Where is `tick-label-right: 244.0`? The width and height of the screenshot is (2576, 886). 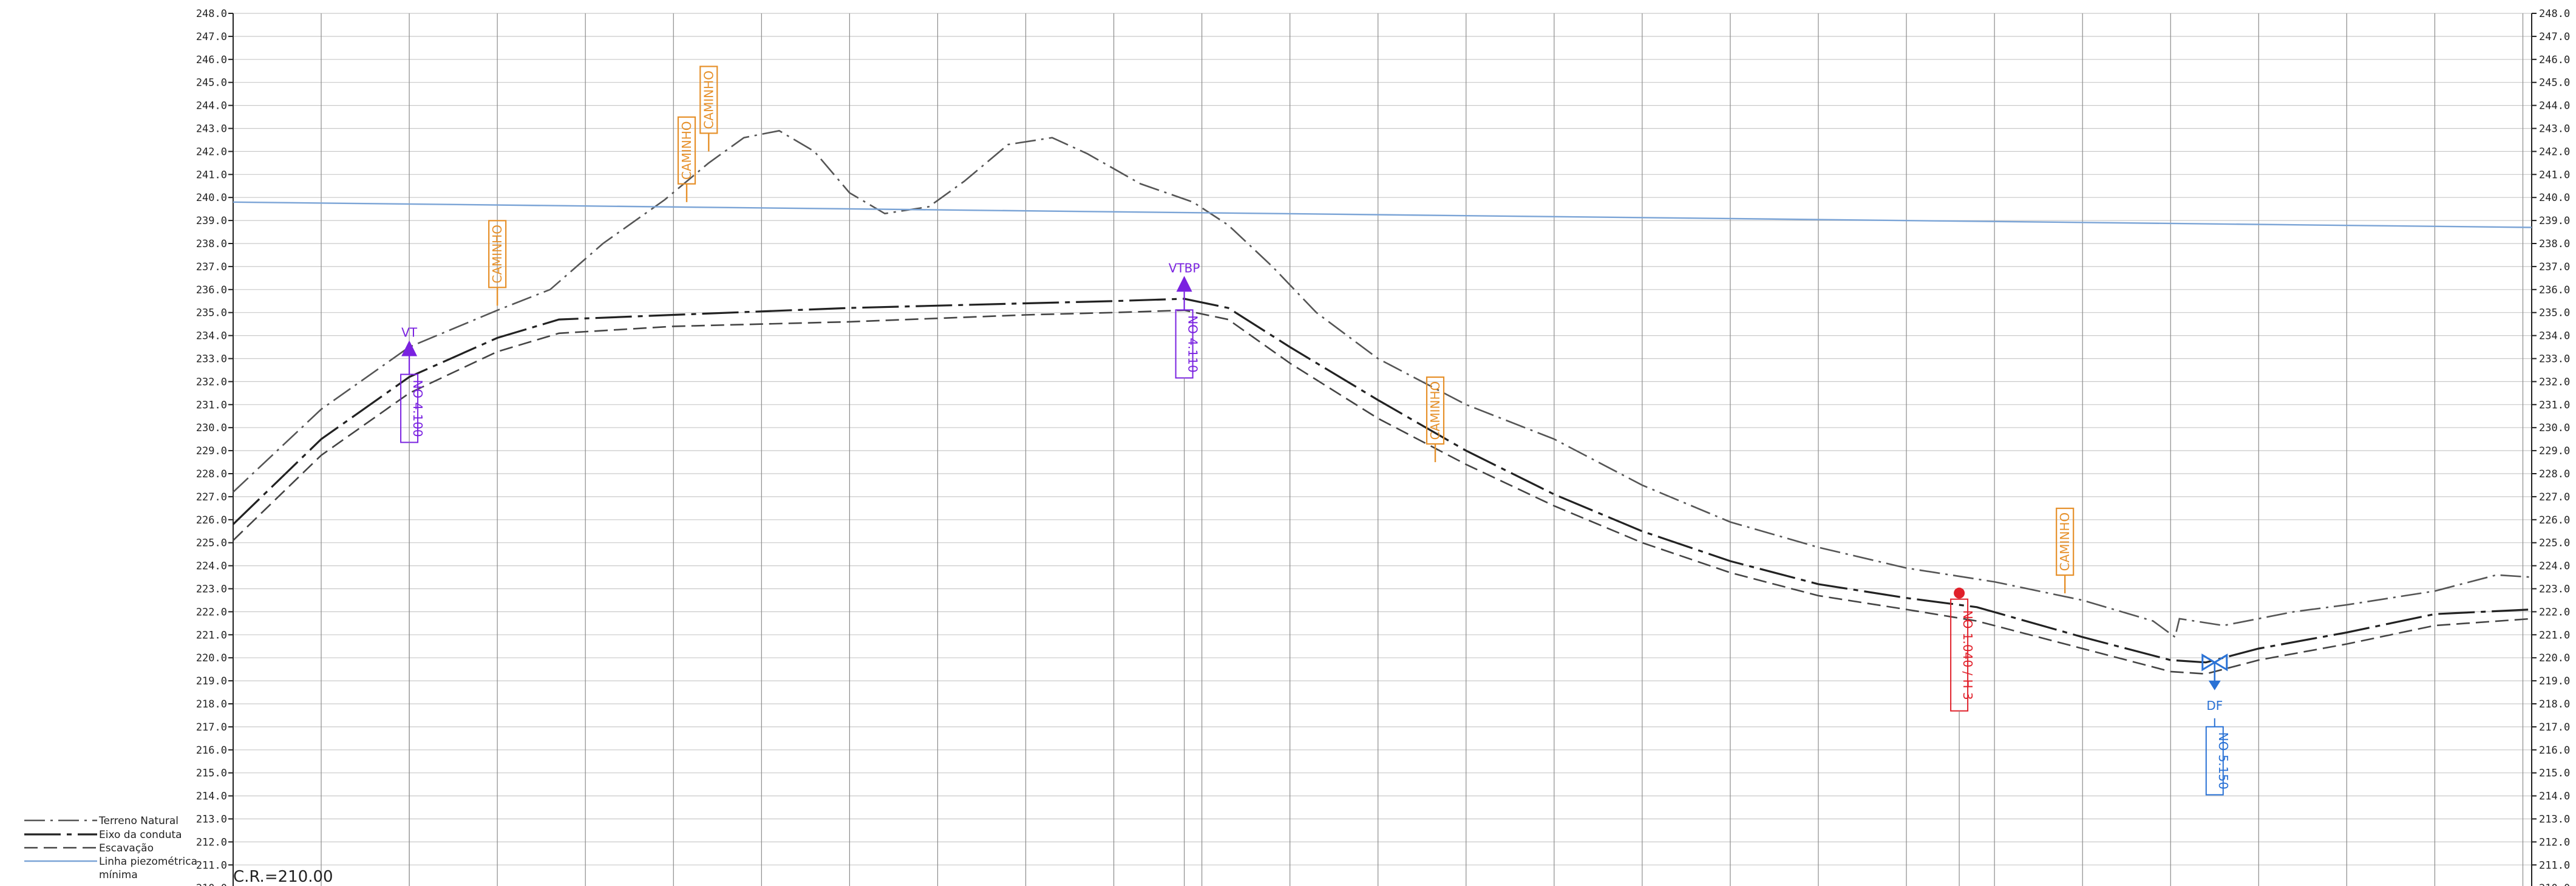 tick-label-right: 244.0 is located at coordinates (2554, 106).